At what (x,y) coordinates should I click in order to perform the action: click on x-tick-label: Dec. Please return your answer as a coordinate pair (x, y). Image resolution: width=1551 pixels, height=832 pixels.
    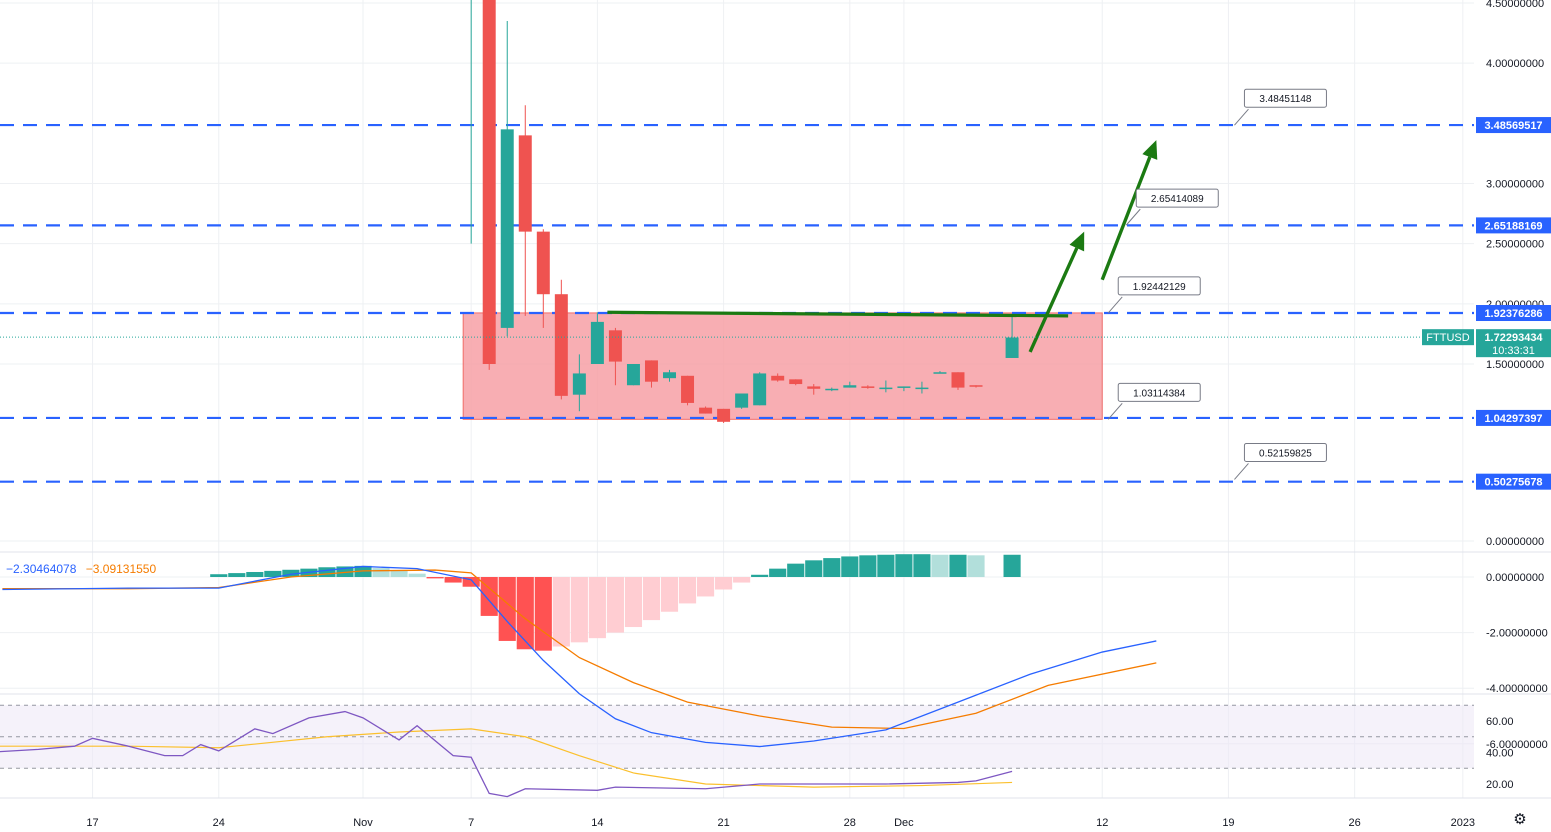
    Looking at the image, I should click on (904, 823).